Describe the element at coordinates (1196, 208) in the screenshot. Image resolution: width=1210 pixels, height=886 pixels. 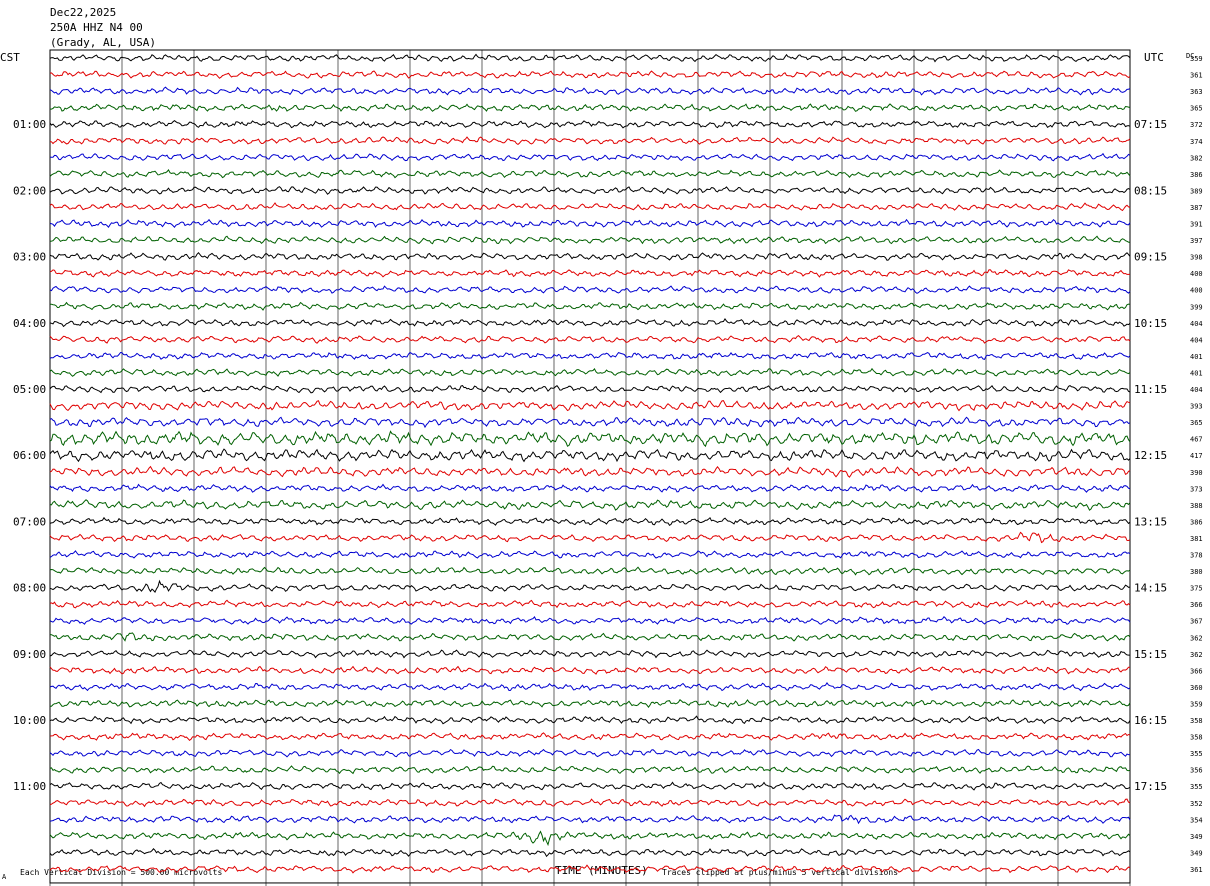
I see `dc-offset-label: 387` at that location.